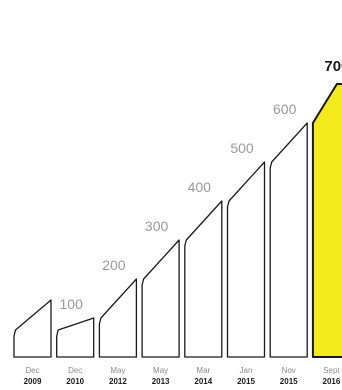  Describe the element at coordinates (160, 370) in the screenshot. I see `x-tick-month-3: May` at that location.